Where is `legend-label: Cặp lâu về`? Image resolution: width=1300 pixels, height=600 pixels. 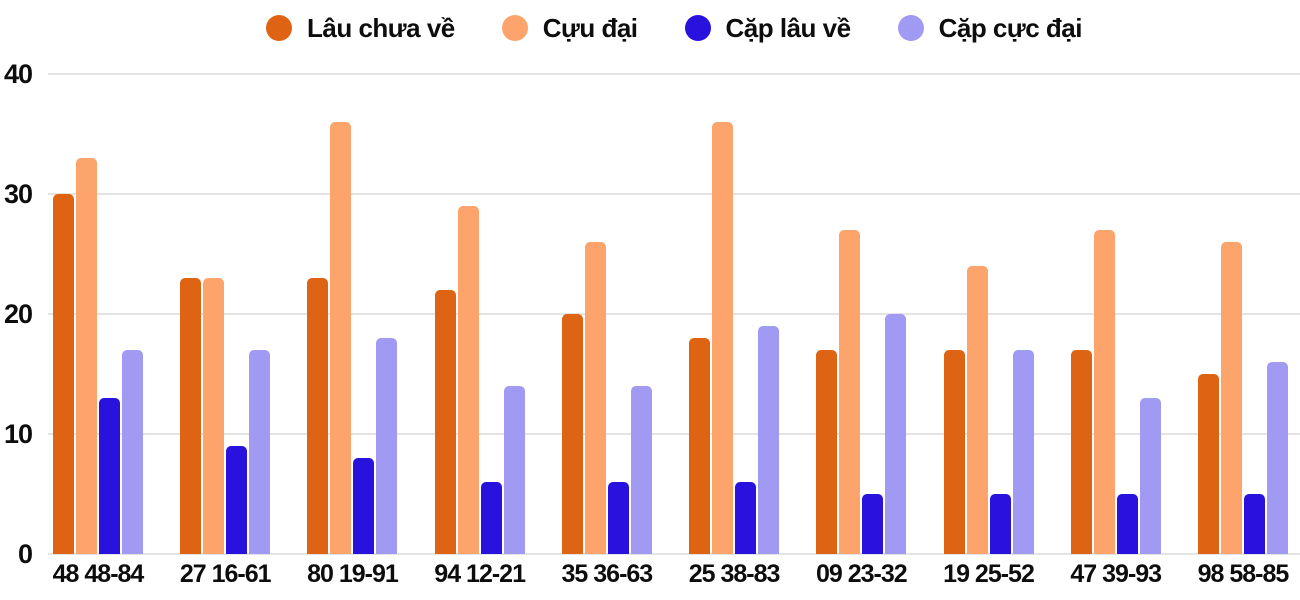
legend-label: Cặp lâu về is located at coordinates (788, 27).